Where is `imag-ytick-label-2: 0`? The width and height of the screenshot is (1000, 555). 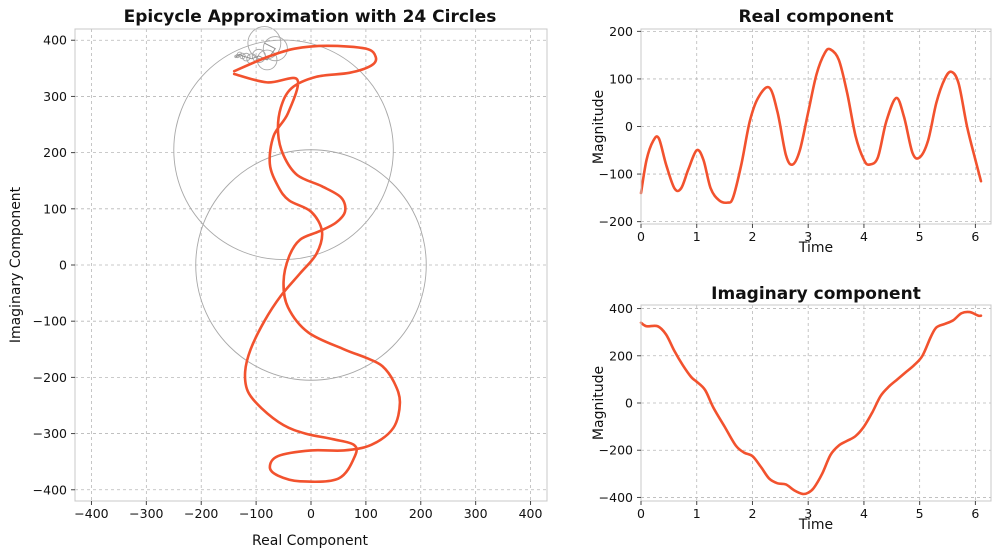
imag-ytick-label-2: 0 is located at coordinates (629, 403).